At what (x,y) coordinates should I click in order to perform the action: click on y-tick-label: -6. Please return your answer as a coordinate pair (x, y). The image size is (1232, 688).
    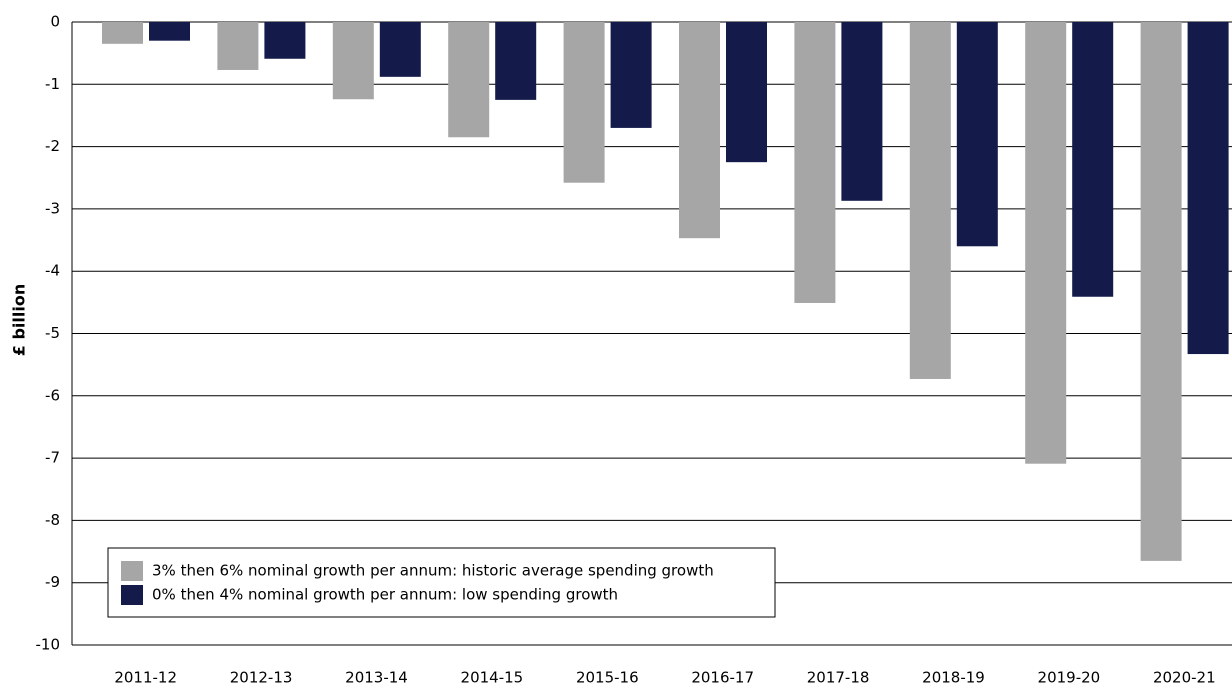
    Looking at the image, I should click on (52, 395).